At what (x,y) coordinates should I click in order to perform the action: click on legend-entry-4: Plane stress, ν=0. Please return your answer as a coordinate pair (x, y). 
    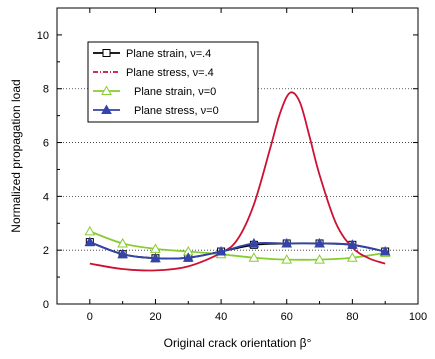
    Looking at the image, I should click on (156, 110).